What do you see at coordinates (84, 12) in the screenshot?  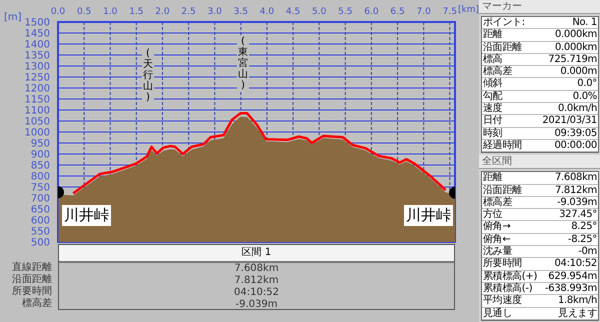 I see `x-tick-label: 0.5` at bounding box center [84, 12].